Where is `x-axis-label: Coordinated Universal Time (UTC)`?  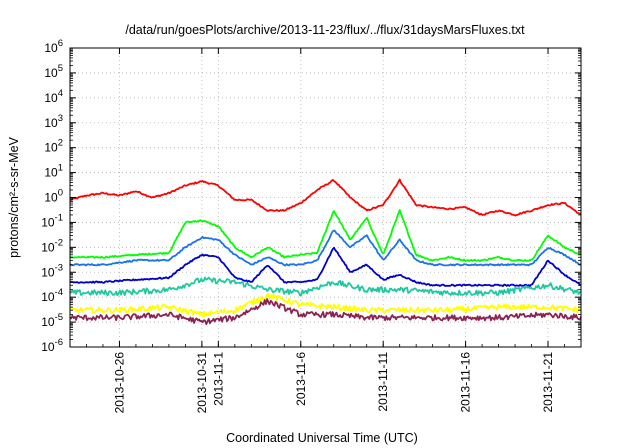
x-axis-label: Coordinated Universal Time (UTC) is located at coordinates (322, 438).